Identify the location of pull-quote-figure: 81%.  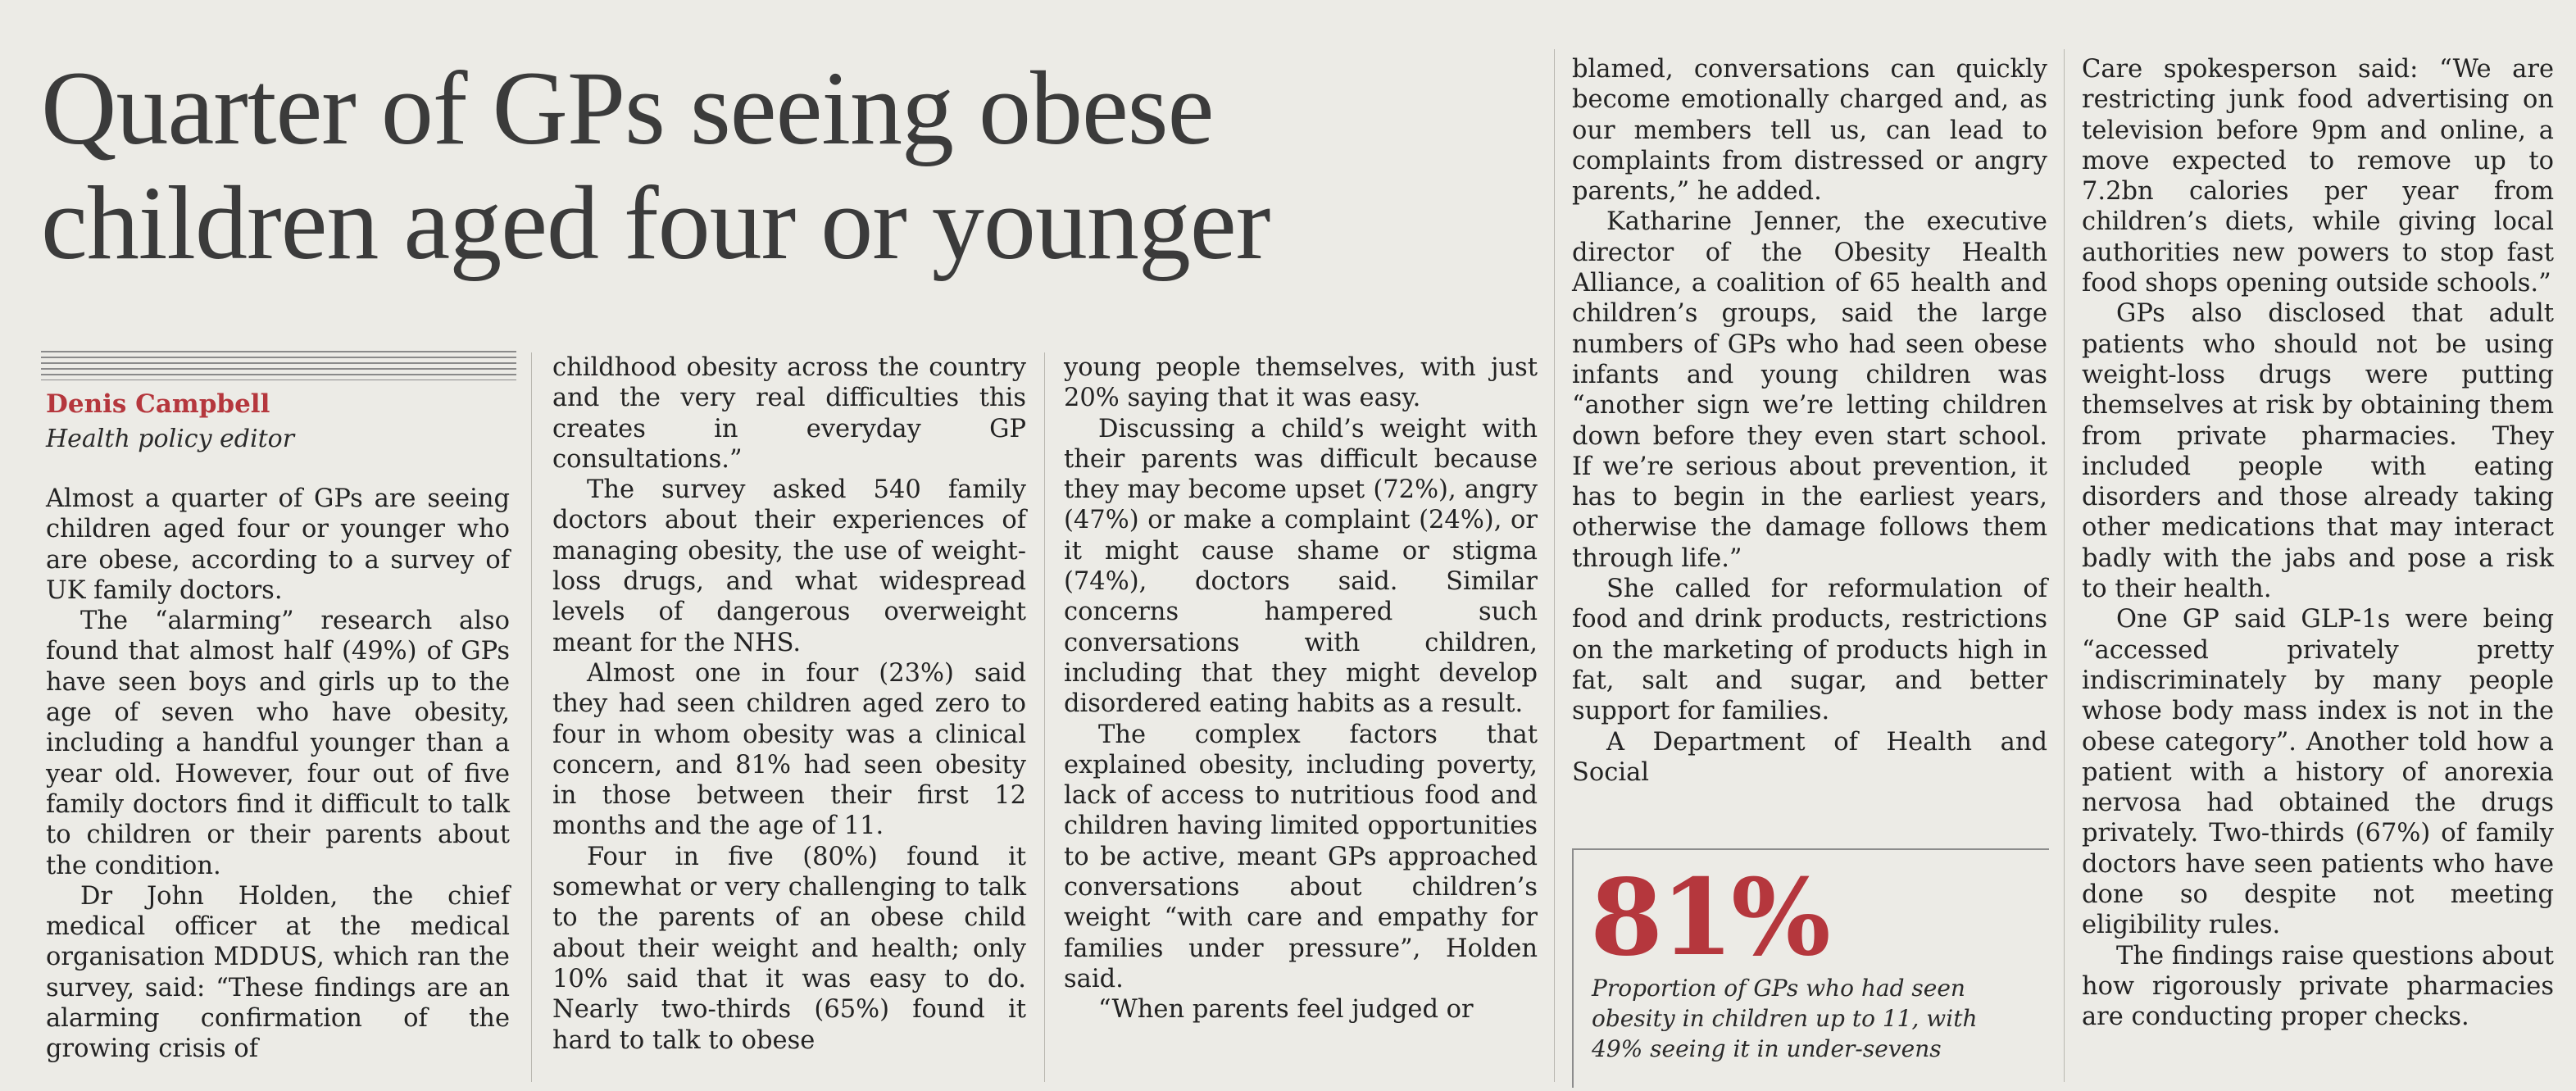
(1710, 919).